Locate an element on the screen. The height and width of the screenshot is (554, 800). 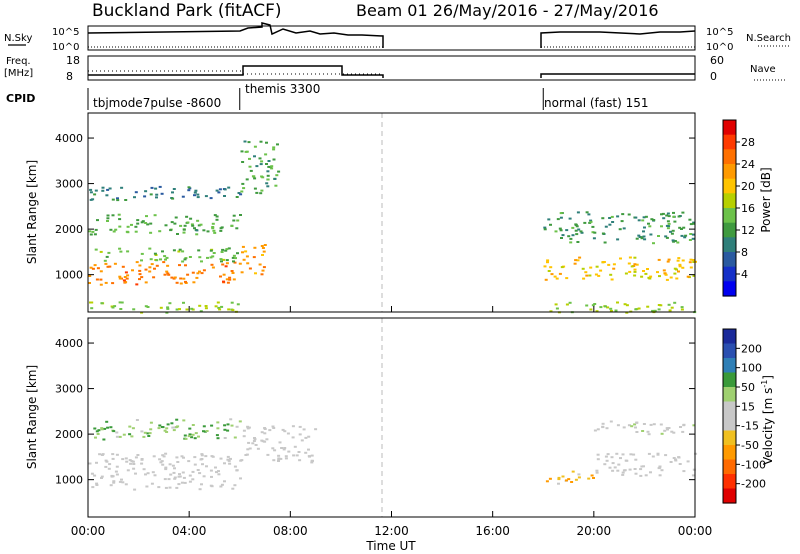
y-tick-label: 4000 is located at coordinates (69, 343).